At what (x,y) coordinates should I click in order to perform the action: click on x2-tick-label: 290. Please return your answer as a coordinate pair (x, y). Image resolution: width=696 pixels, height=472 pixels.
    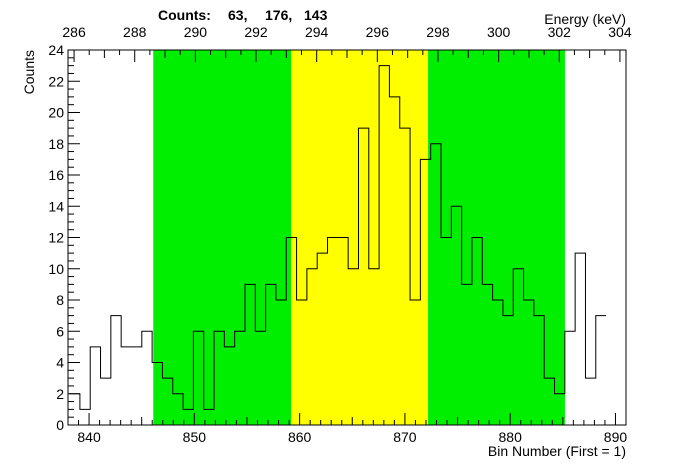
    Looking at the image, I should click on (196, 32).